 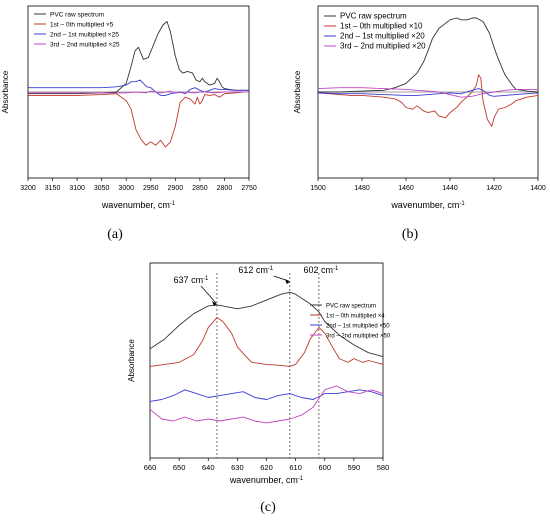 I want to click on annotation-612: 612 cm-1, so click(x=256, y=270).